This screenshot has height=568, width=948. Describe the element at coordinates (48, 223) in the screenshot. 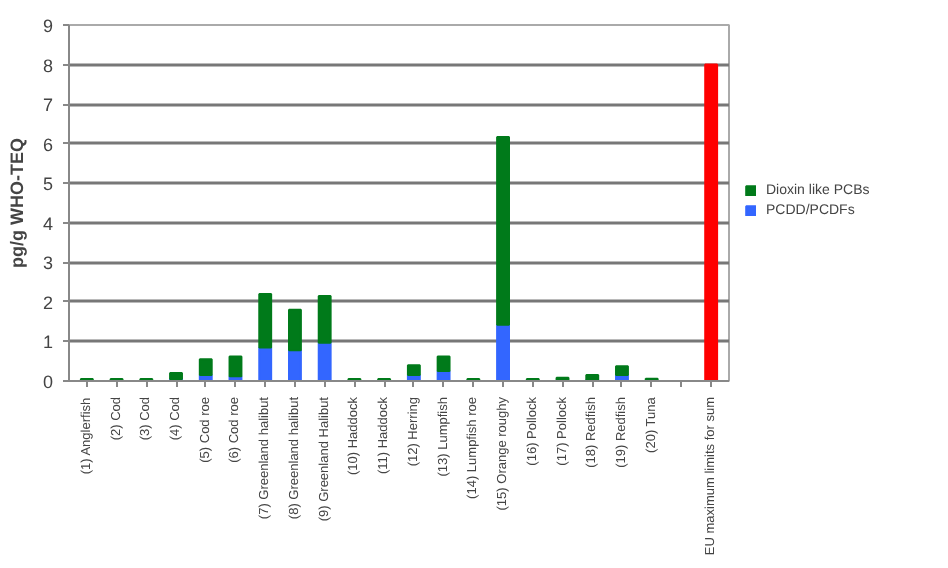

I see `y-tick-label: 4` at that location.